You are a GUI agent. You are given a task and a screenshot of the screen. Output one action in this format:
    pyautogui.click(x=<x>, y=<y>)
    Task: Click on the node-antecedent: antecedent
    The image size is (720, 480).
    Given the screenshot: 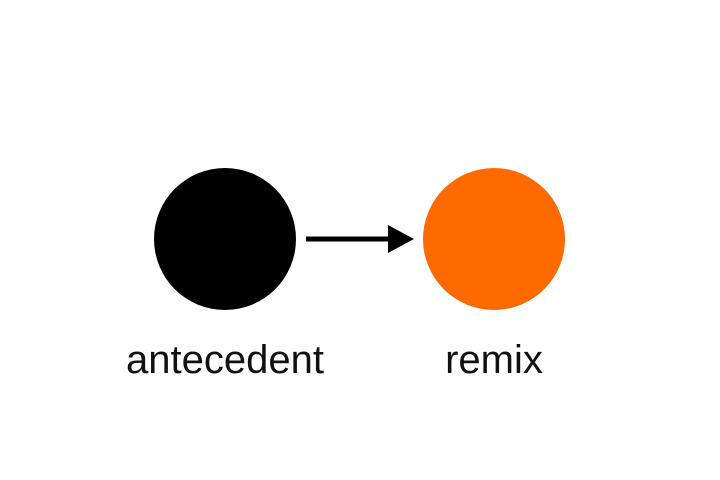 What is the action you would take?
    pyautogui.click(x=225, y=275)
    